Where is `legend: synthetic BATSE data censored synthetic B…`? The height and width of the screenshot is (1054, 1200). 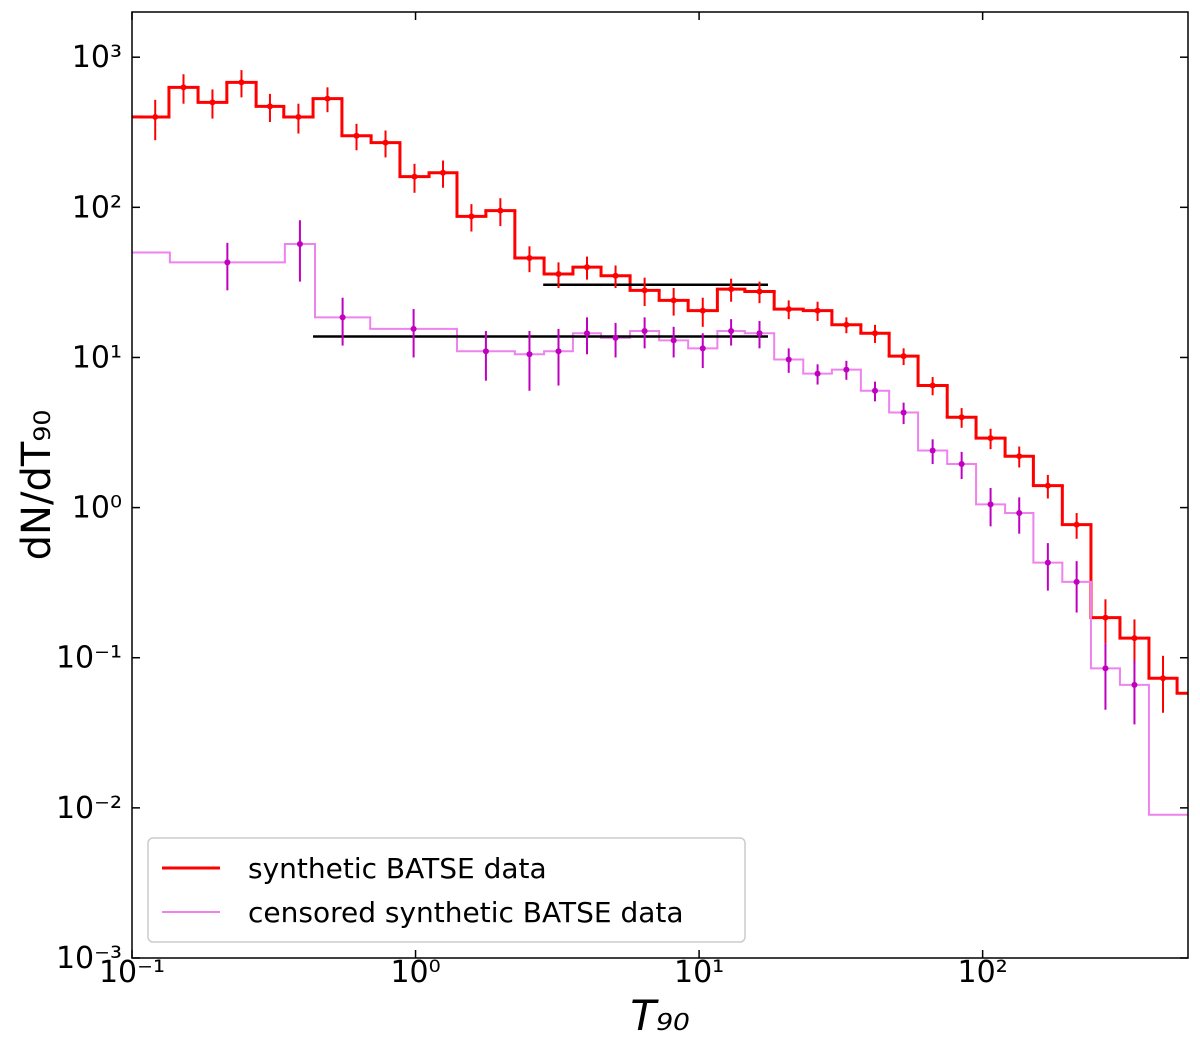
legend: synthetic BATSE data censored synthetic B… is located at coordinates (446, 890).